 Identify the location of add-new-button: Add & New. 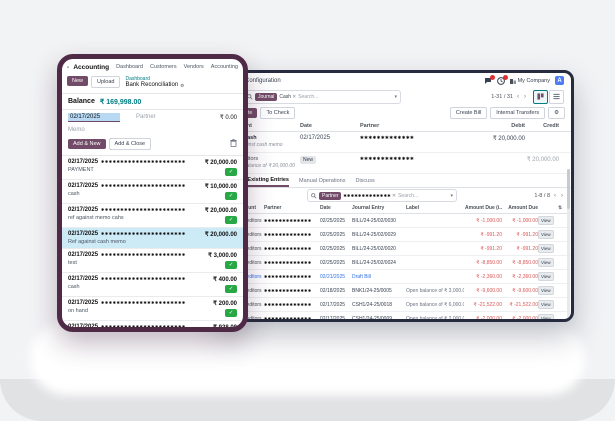
(87, 143).